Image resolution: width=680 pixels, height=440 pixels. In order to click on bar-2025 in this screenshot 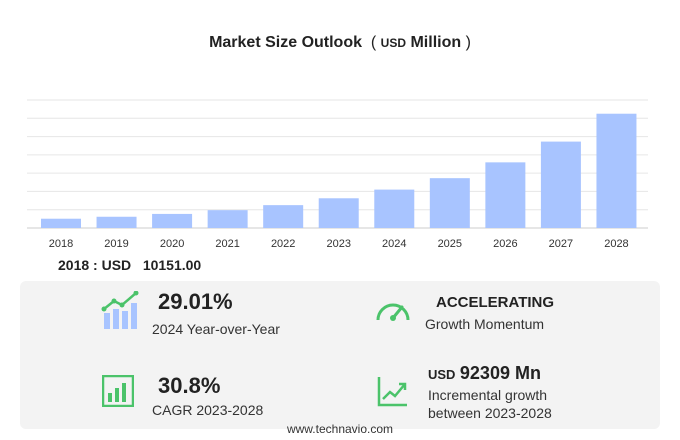, I will do `click(449, 203)`.